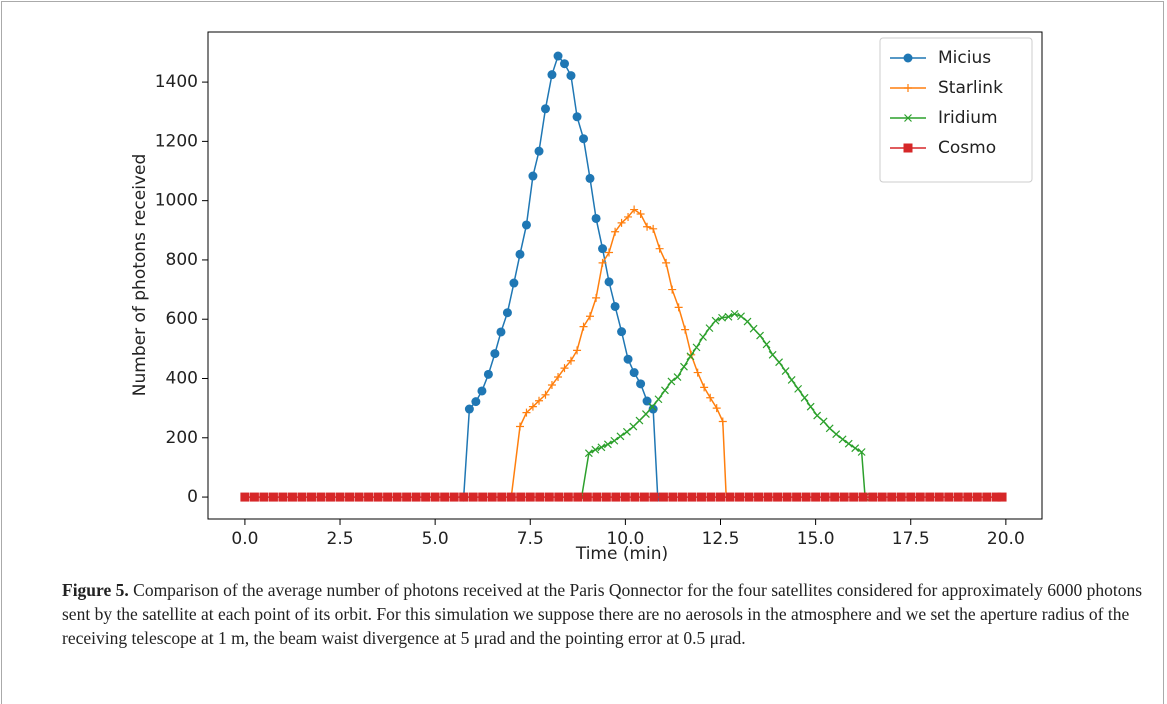 The width and height of the screenshot is (1167, 704). I want to click on x-tick-label: 20.0, so click(1006, 539).